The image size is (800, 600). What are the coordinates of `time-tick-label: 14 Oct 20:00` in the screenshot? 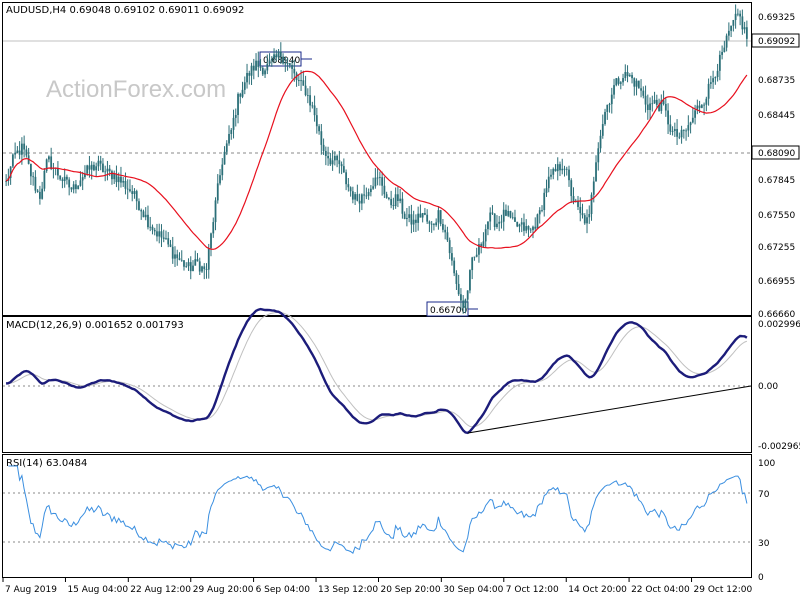 It's located at (597, 590).